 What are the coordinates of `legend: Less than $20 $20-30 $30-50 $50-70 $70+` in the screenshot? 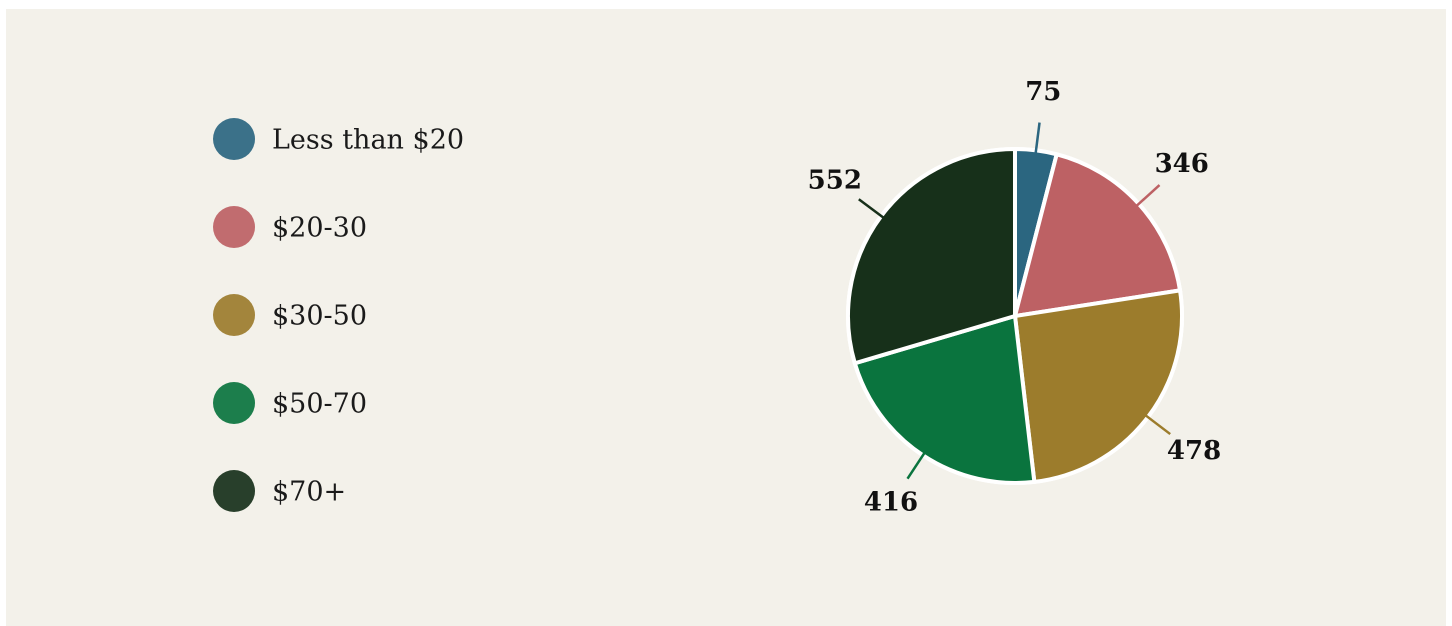 It's located at (338, 315).